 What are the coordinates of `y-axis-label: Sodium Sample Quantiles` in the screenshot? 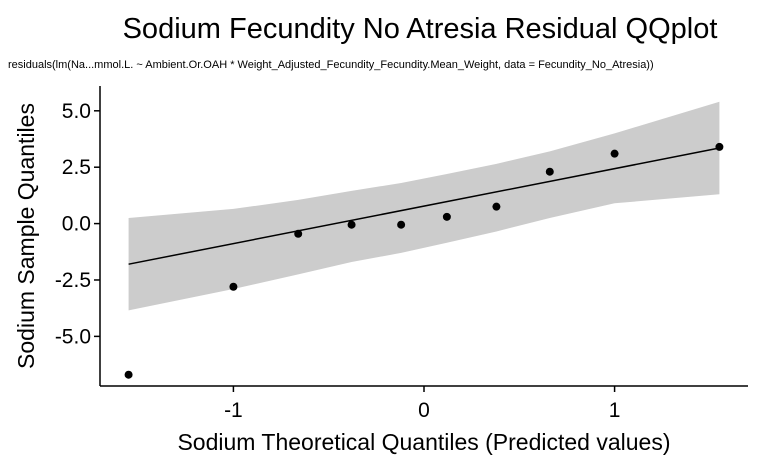 It's located at (26, 236).